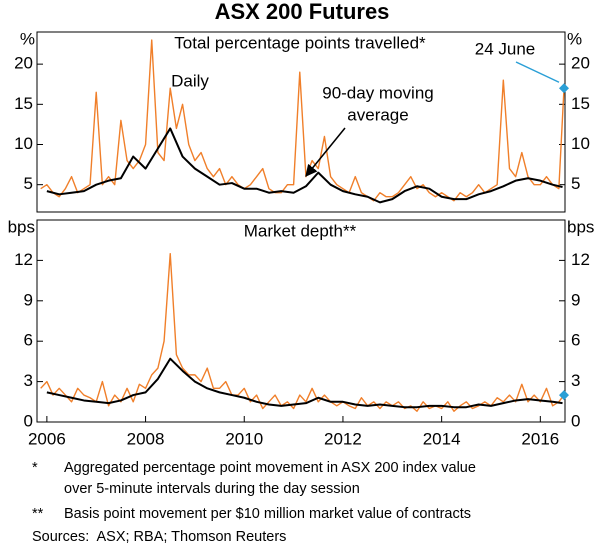 The image size is (604, 549). What do you see at coordinates (146, 438) in the screenshot?
I see `x-tick-label: 2008` at bounding box center [146, 438].